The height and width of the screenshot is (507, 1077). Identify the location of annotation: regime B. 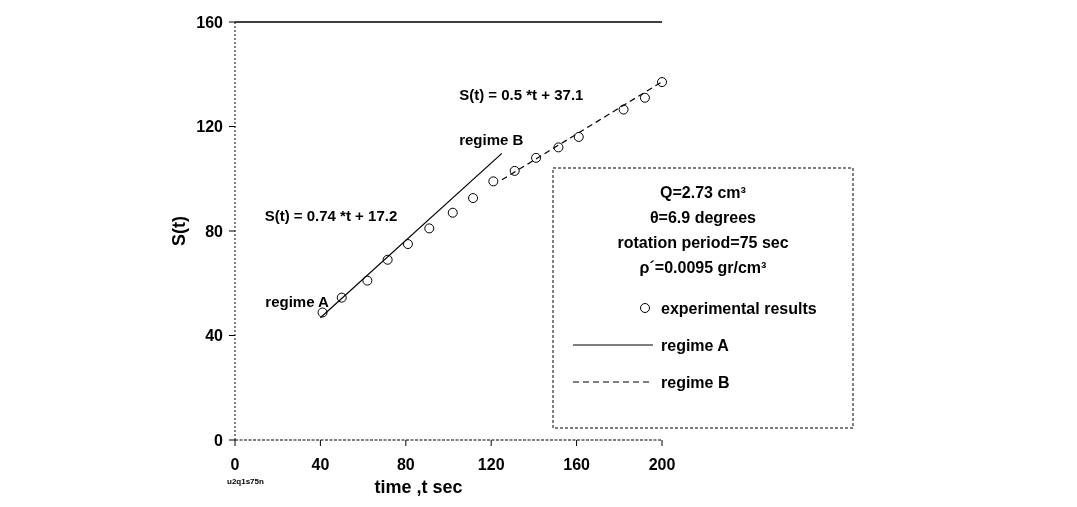
(491, 139).